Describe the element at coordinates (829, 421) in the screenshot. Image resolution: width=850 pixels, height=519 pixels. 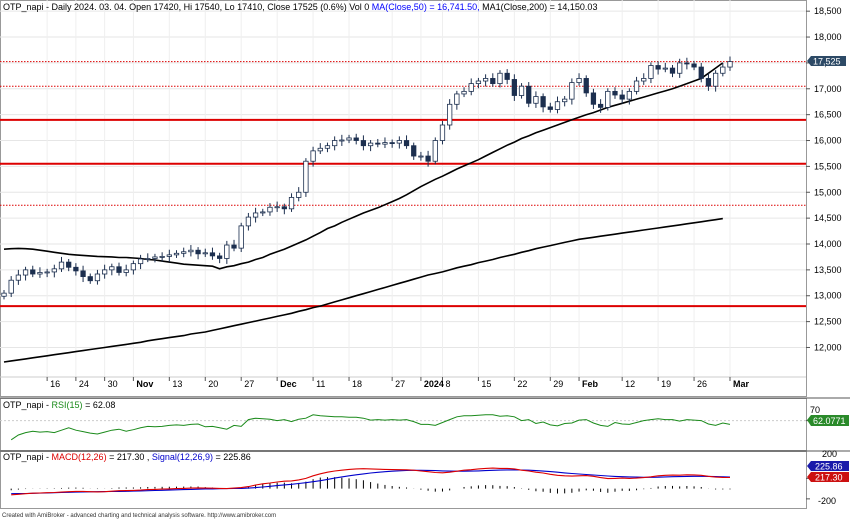
I see `rsi-last-label: 62.0771` at that location.